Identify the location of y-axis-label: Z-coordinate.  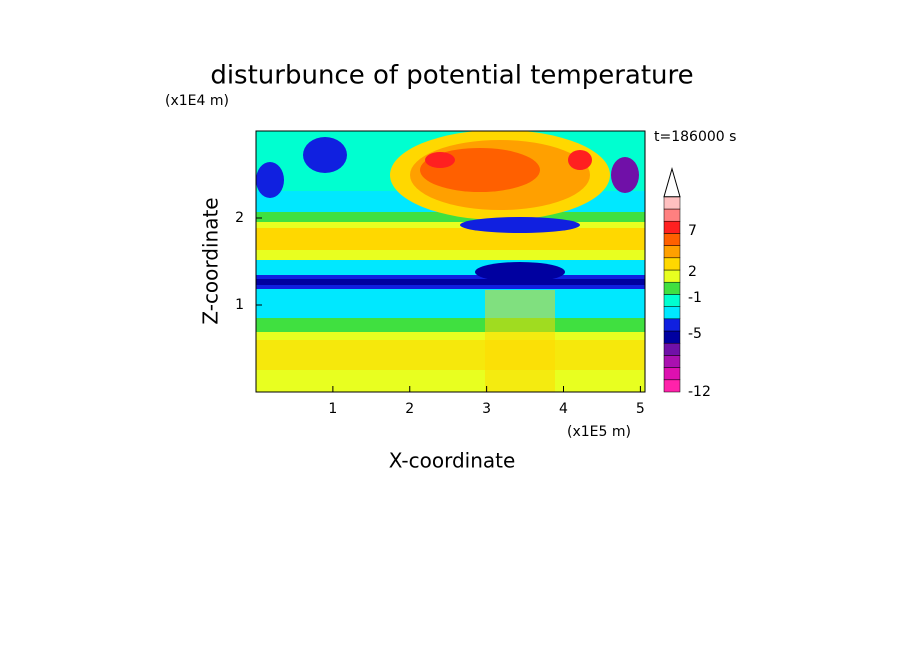
(211, 260).